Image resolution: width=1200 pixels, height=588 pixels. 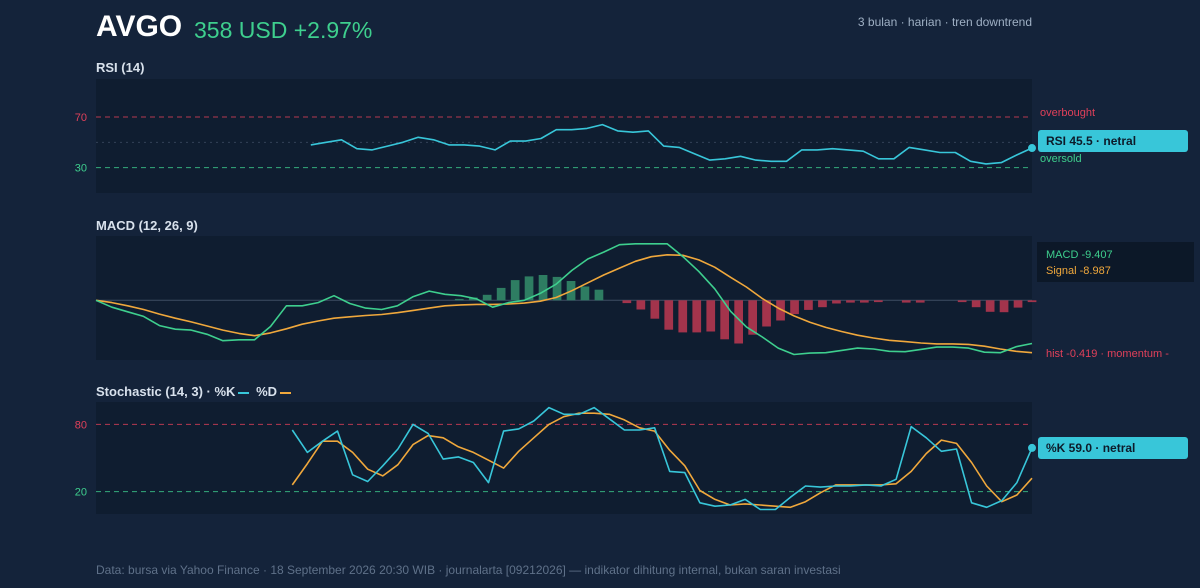 I want to click on k-legend-swatch, so click(x=244, y=392).